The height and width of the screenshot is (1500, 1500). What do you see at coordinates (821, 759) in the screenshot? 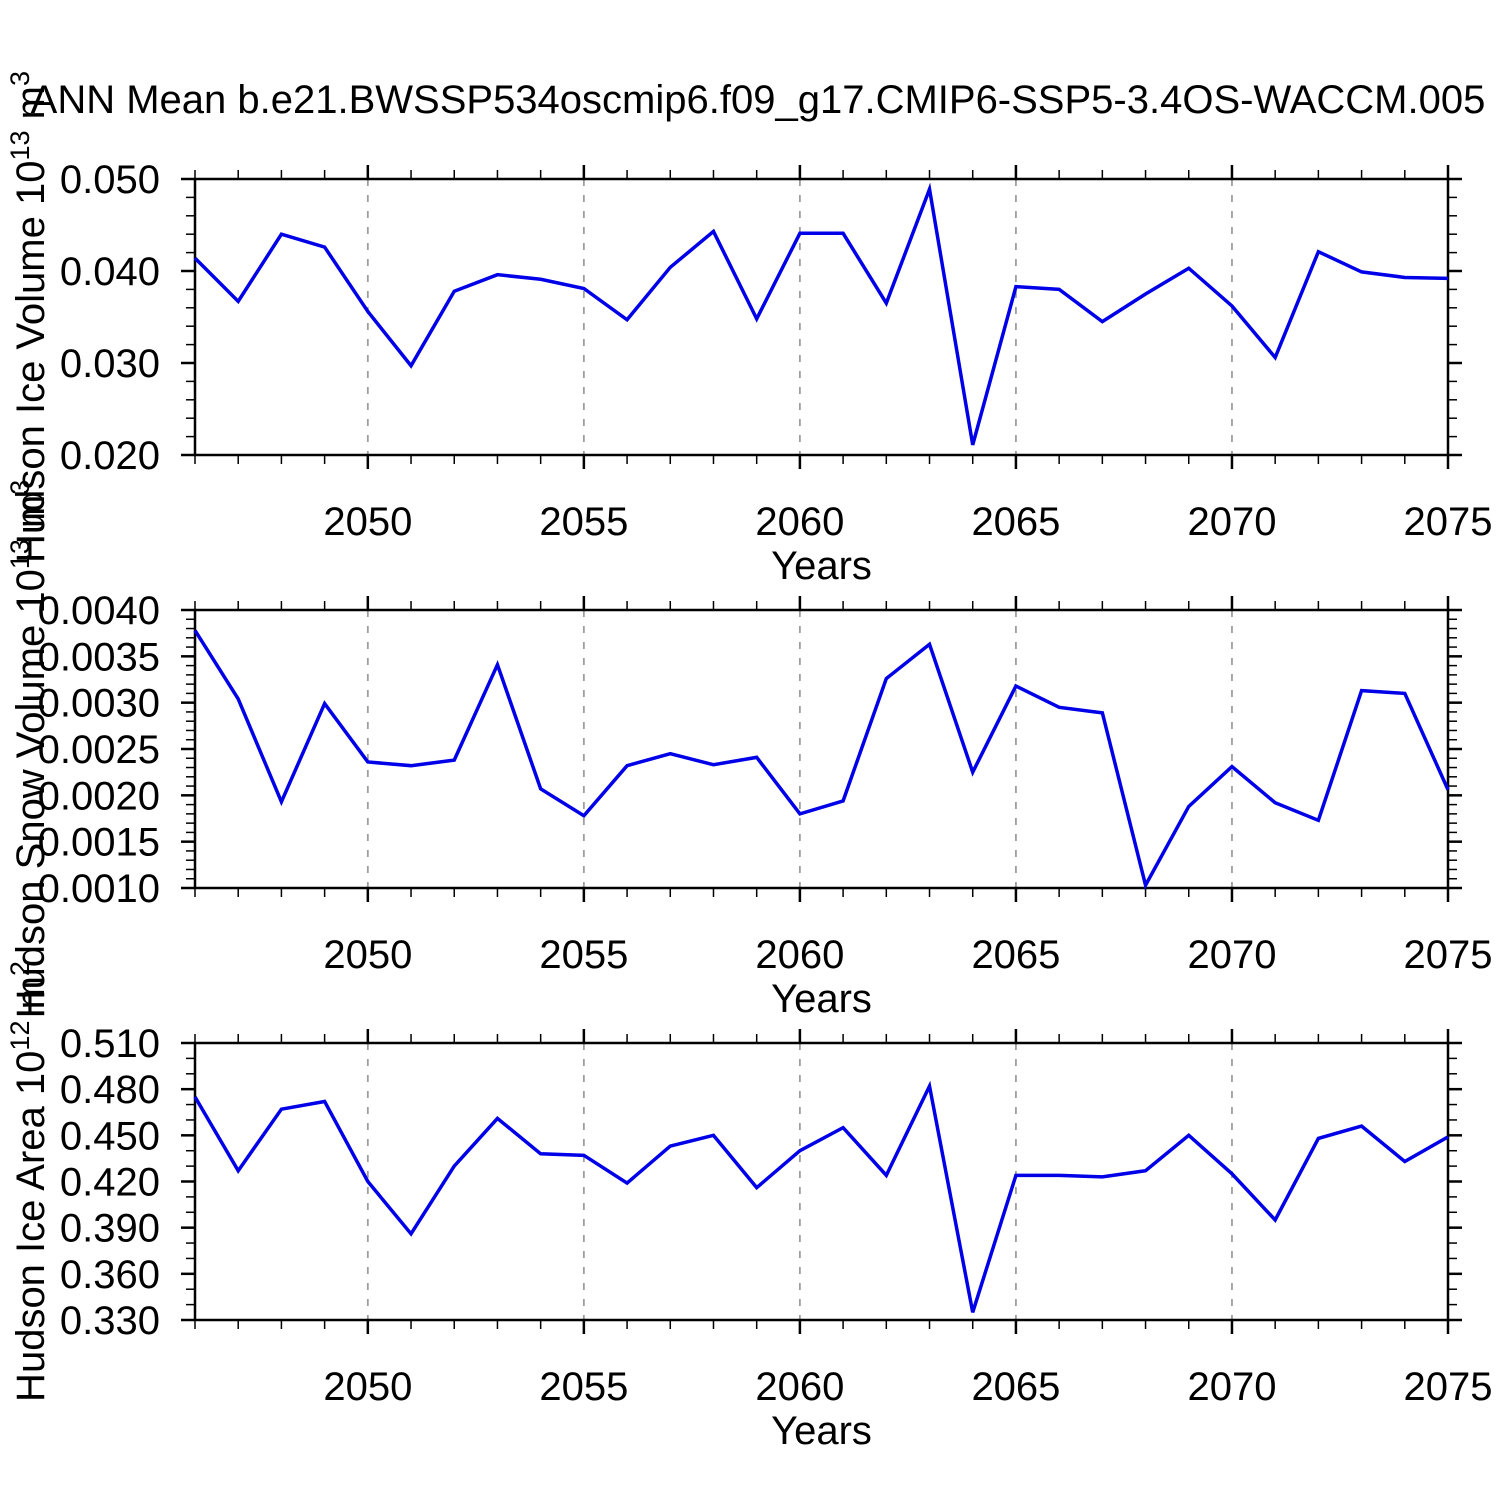
I see `data-line-snow-volume` at bounding box center [821, 759].